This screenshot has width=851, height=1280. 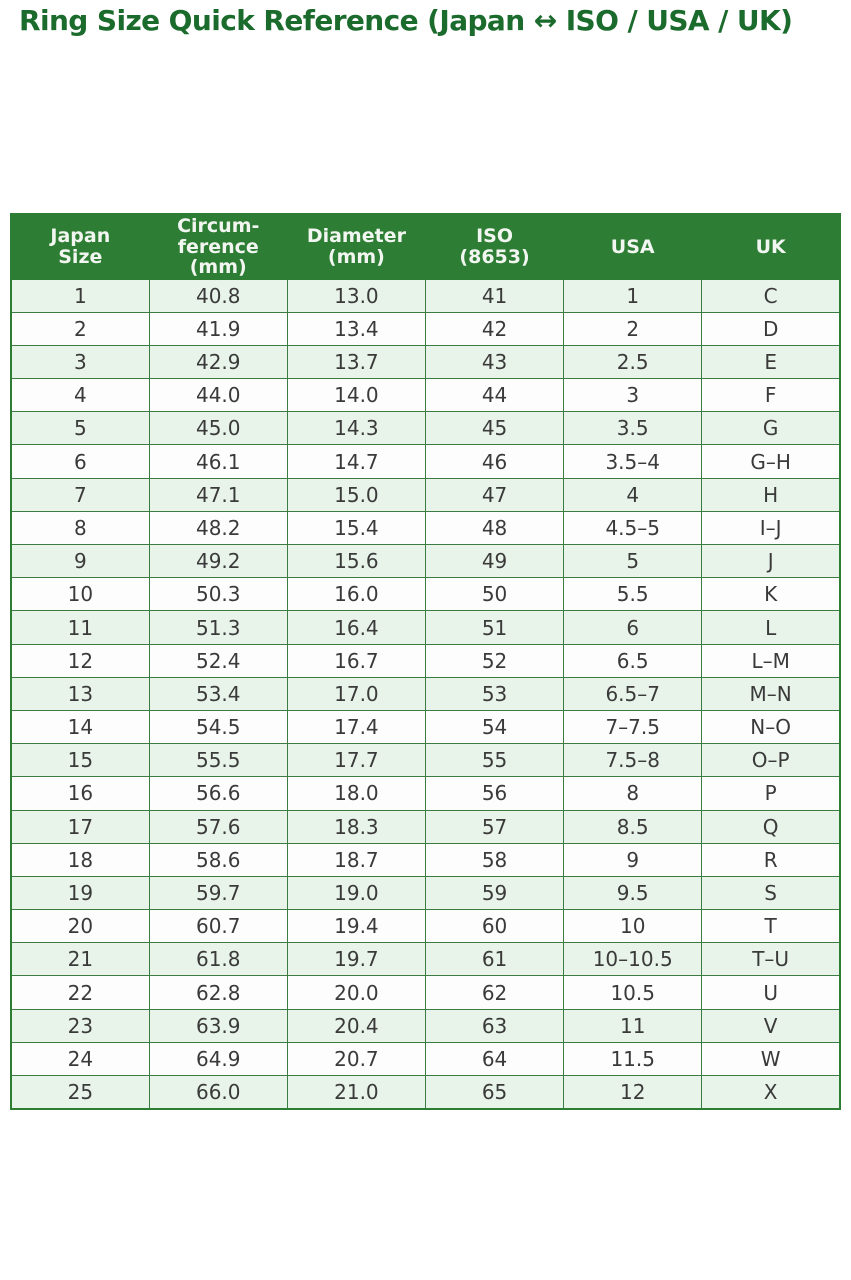 I want to click on cell-uk: V, so click(x=771, y=1025).